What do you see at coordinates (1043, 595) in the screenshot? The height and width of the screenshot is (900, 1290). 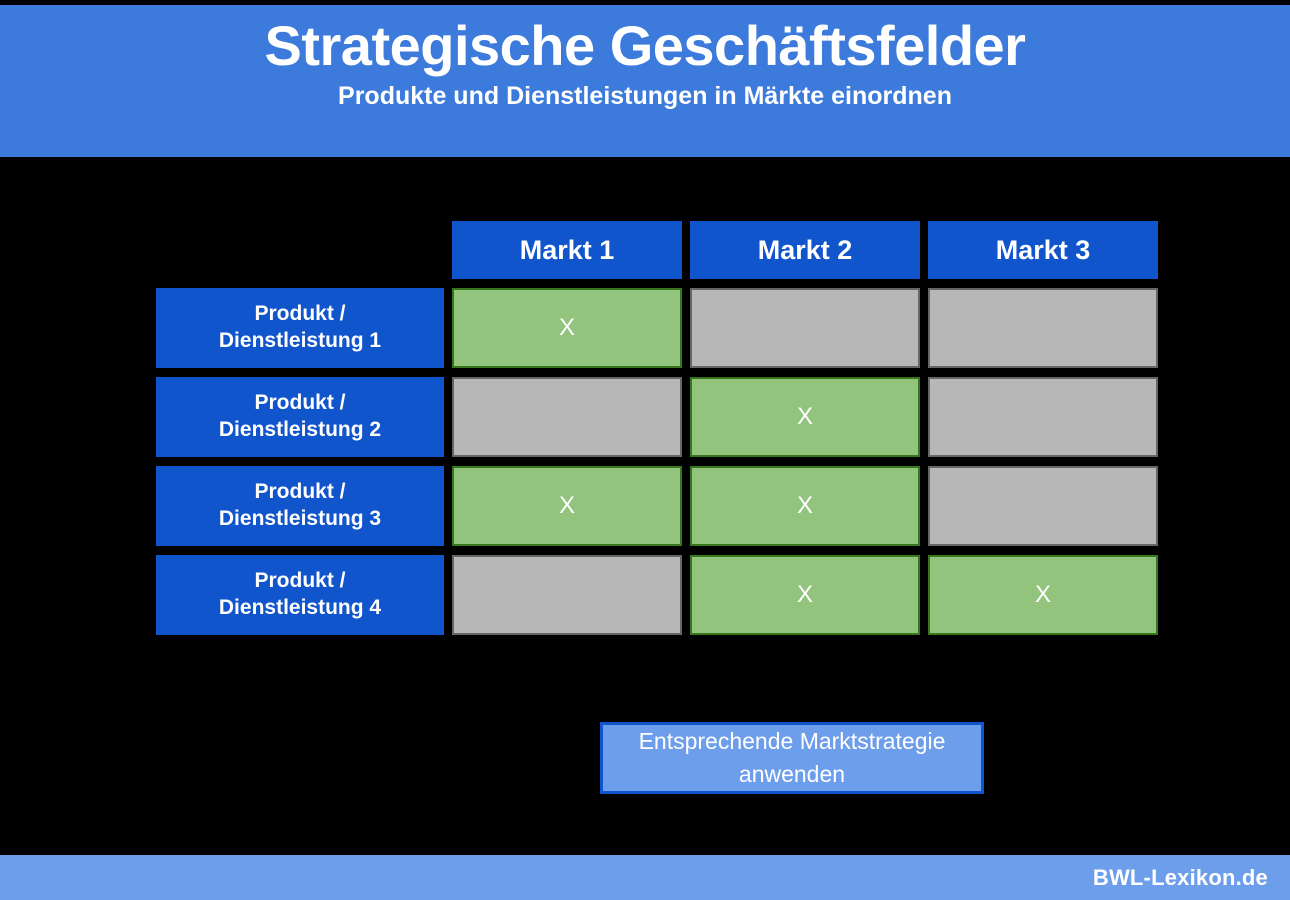 I see `matrix-cell-r4c3: X` at bounding box center [1043, 595].